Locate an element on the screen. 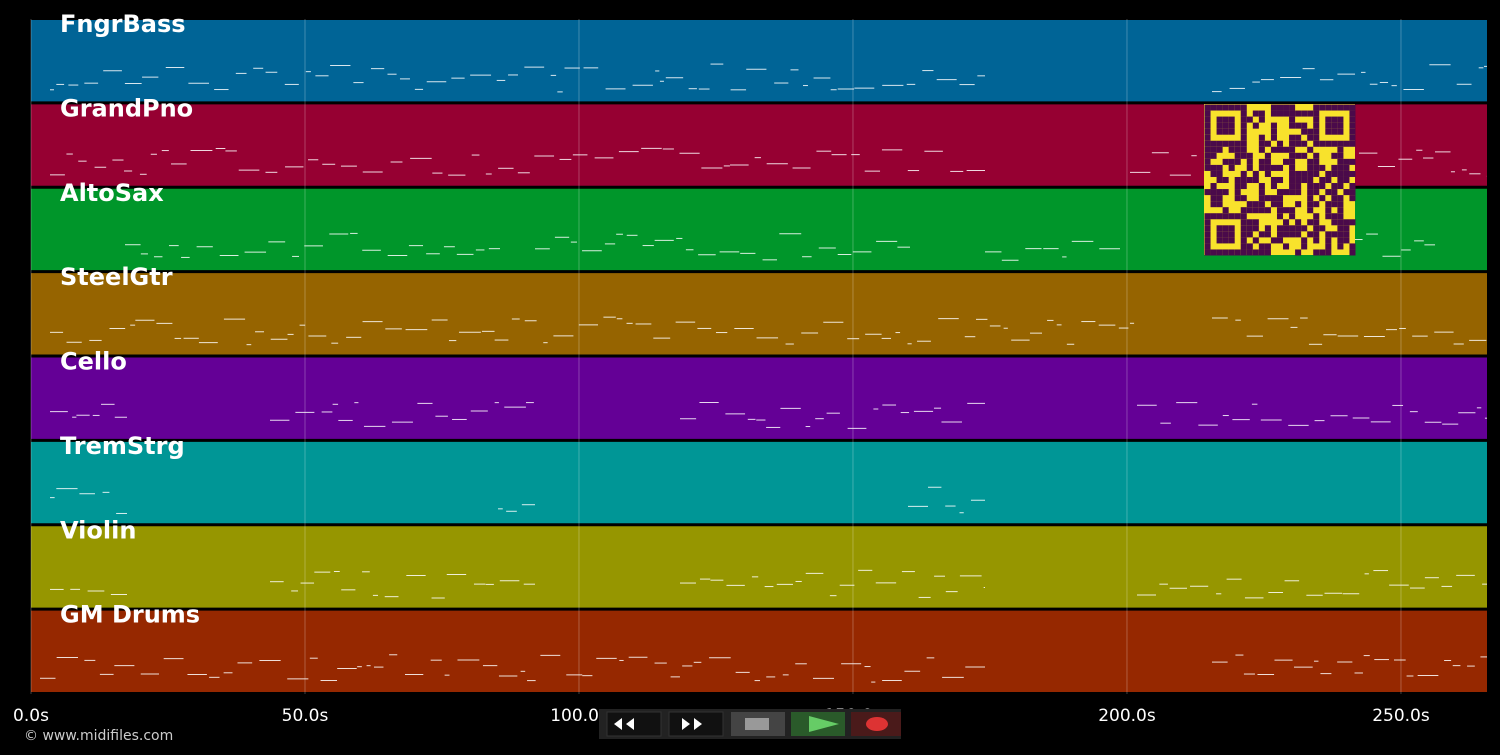 This screenshot has width=1500, height=755. track-name: SteelGtr is located at coordinates (116, 277).